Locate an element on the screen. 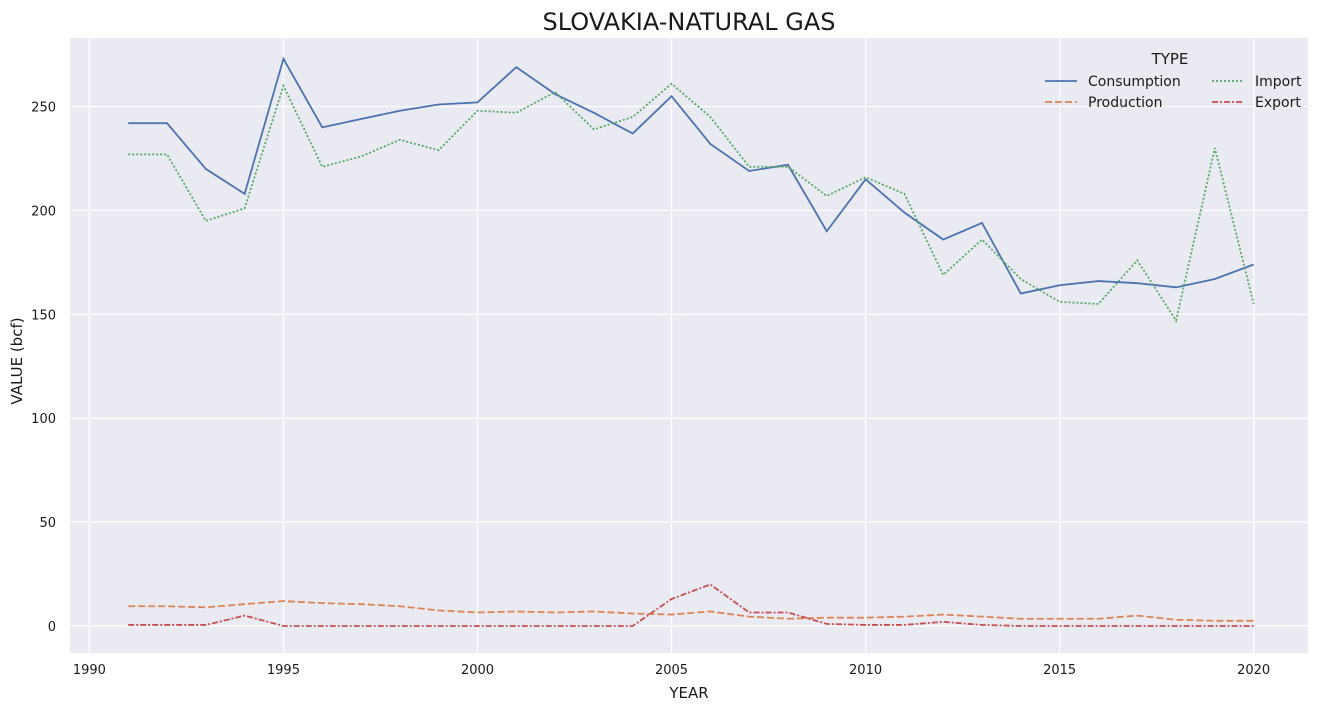 The image size is (1319, 712). x-tick-label: 2015 is located at coordinates (1059, 670).